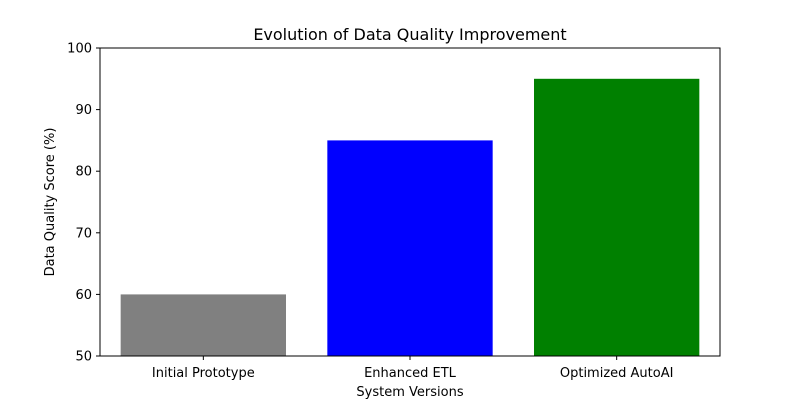 The image size is (800, 400). Describe the element at coordinates (409, 392) in the screenshot. I see `x-axis-label: System Versions` at that location.